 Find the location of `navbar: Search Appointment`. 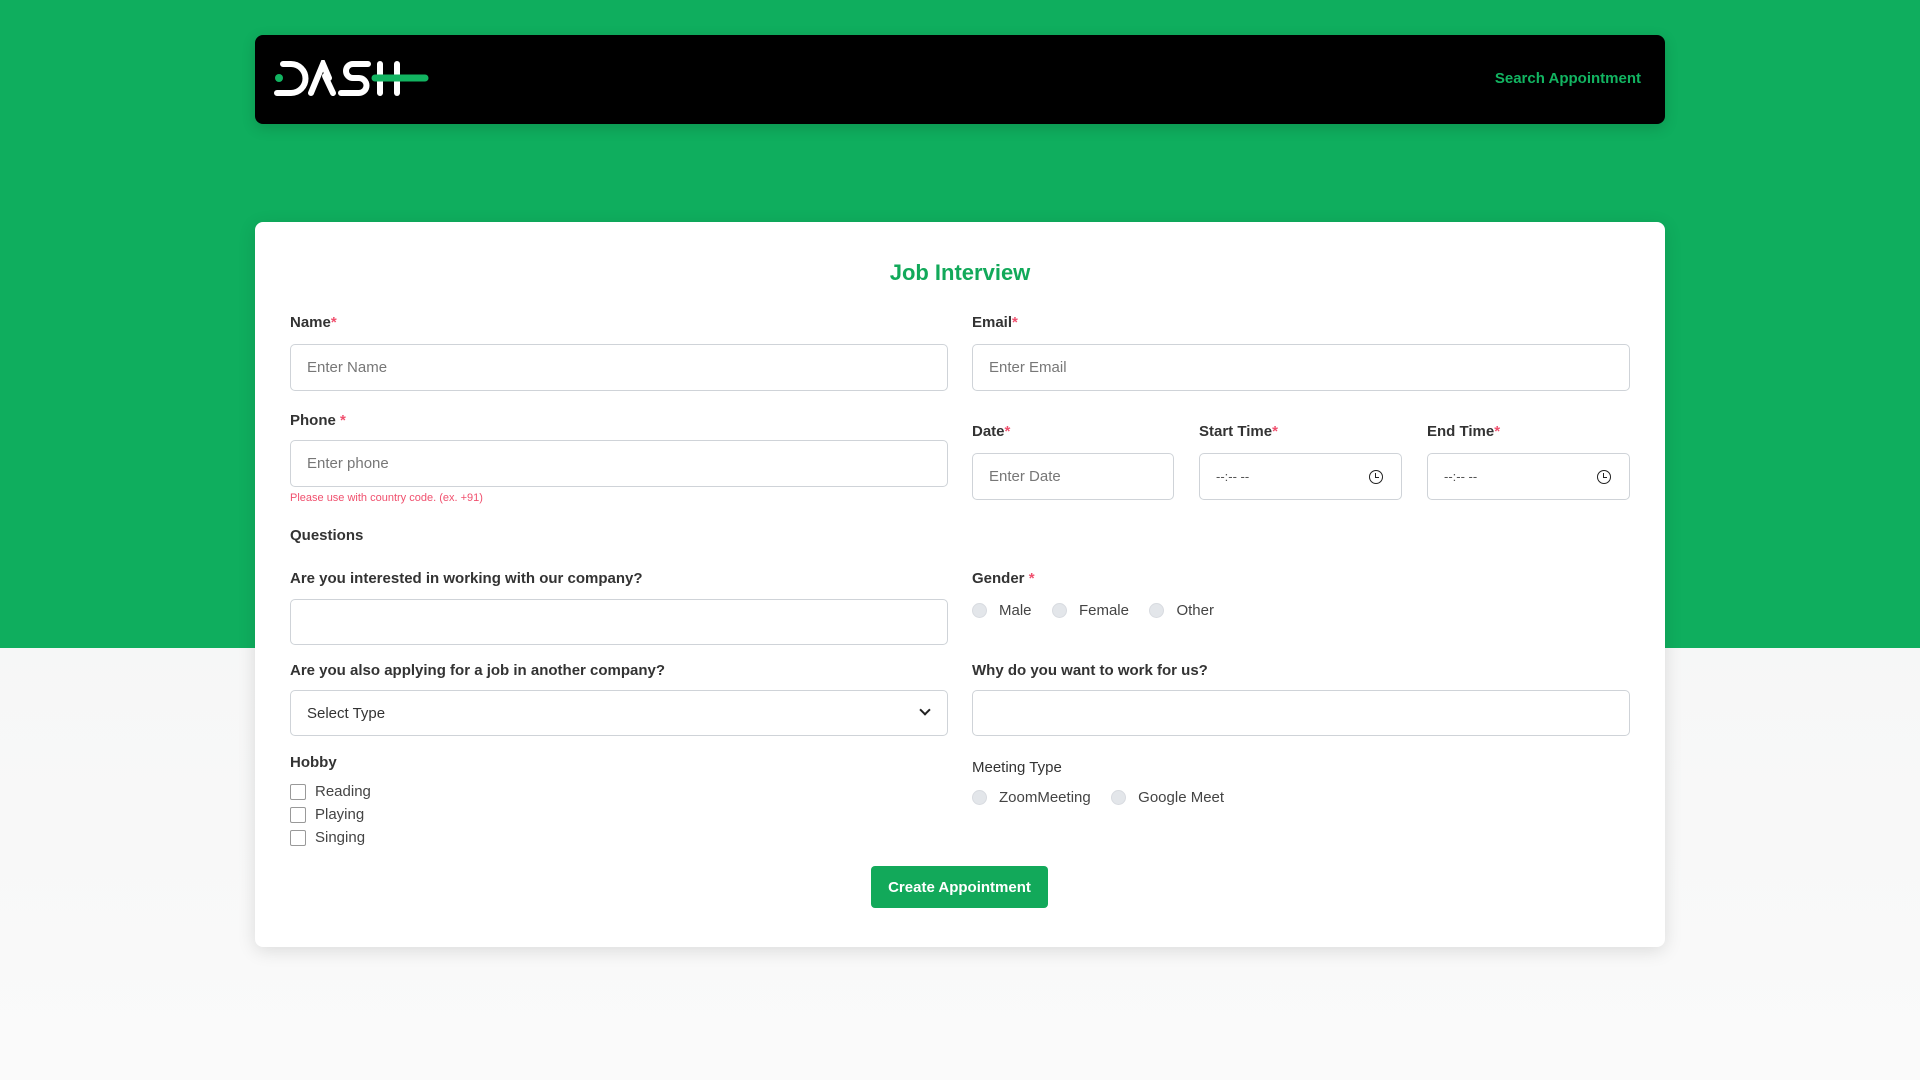

navbar: Search Appointment is located at coordinates (960, 79).